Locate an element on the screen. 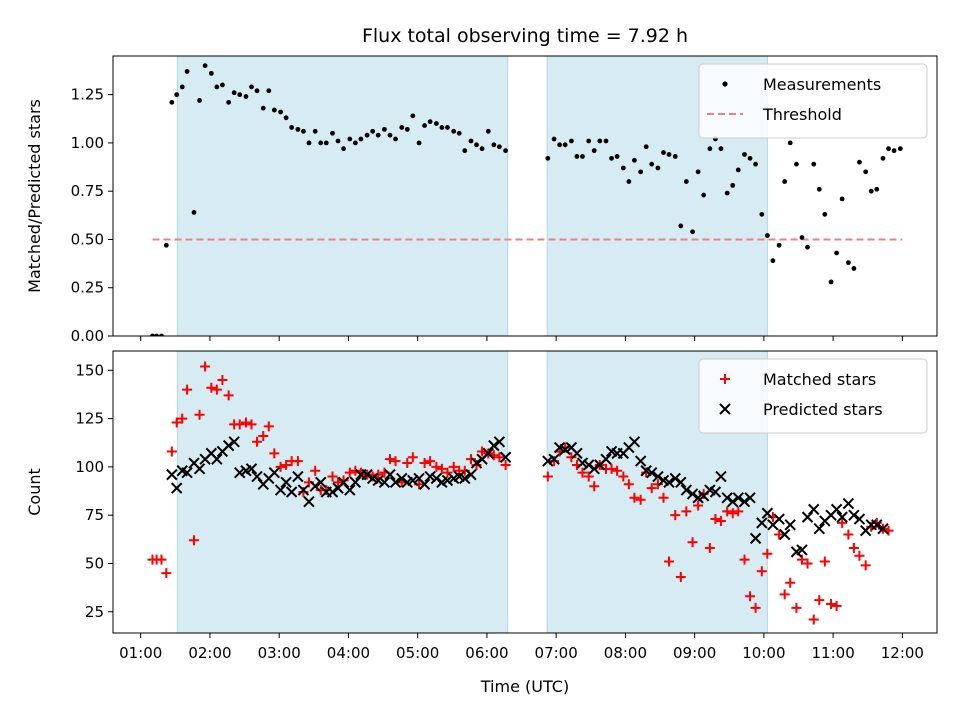 This screenshot has height=720, width=960. y-tick-label: 25 is located at coordinates (94, 612).